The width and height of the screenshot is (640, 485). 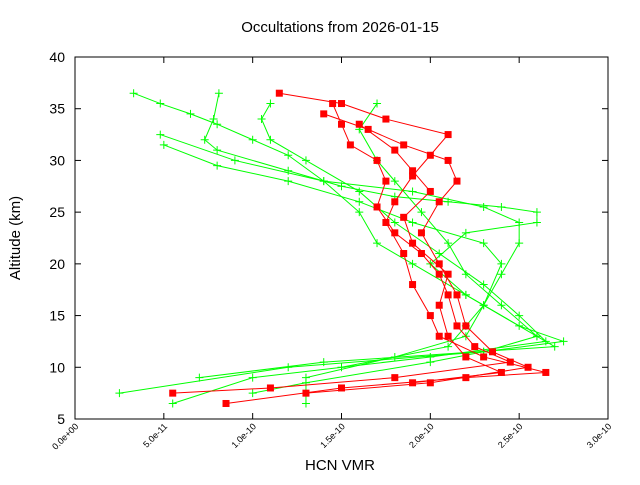 I want to click on x-tick-label: 3.0e-10, so click(x=599, y=435).